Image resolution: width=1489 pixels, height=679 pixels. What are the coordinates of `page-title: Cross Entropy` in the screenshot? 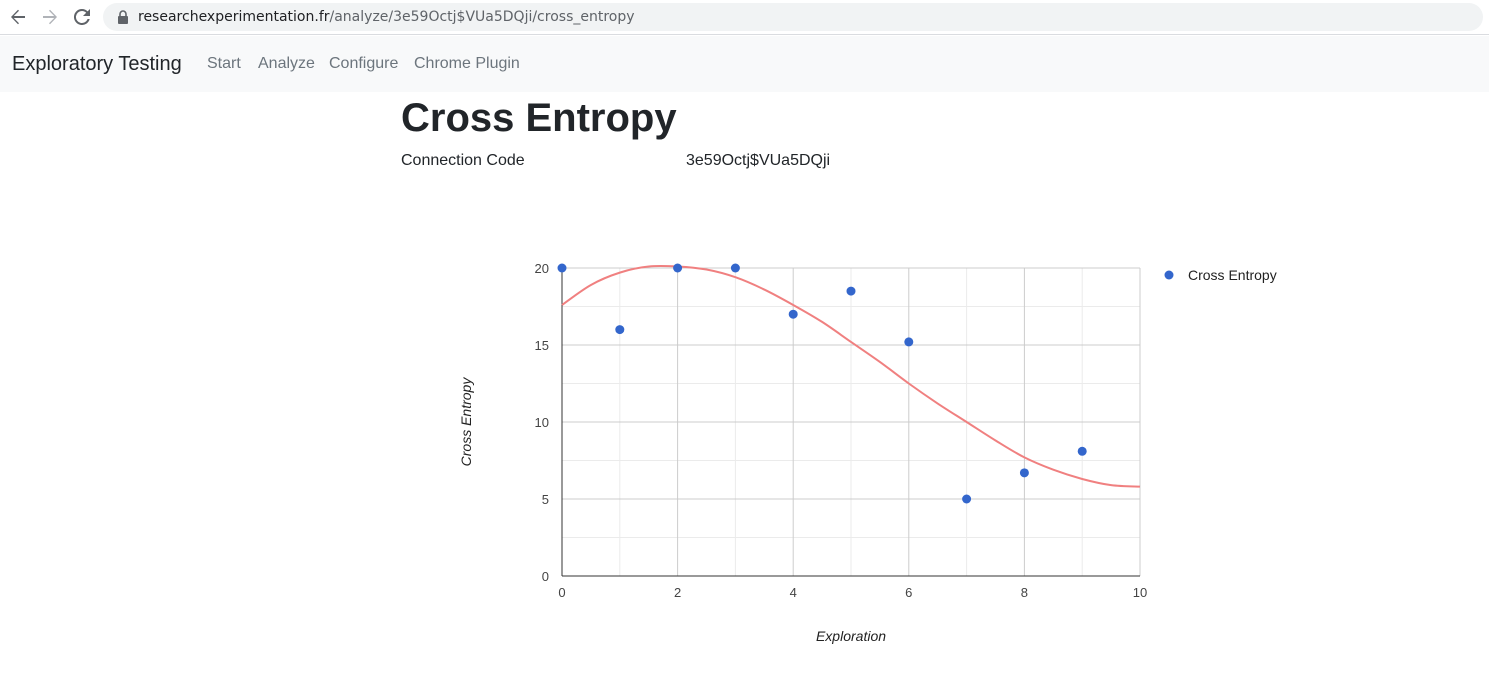 It's located at (539, 118).